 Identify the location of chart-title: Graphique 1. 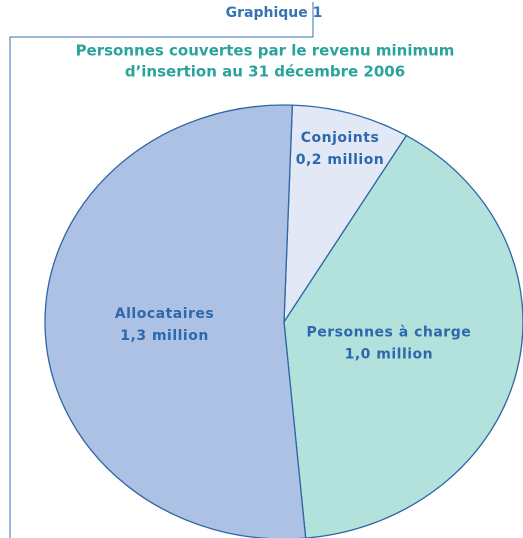
(274, 13).